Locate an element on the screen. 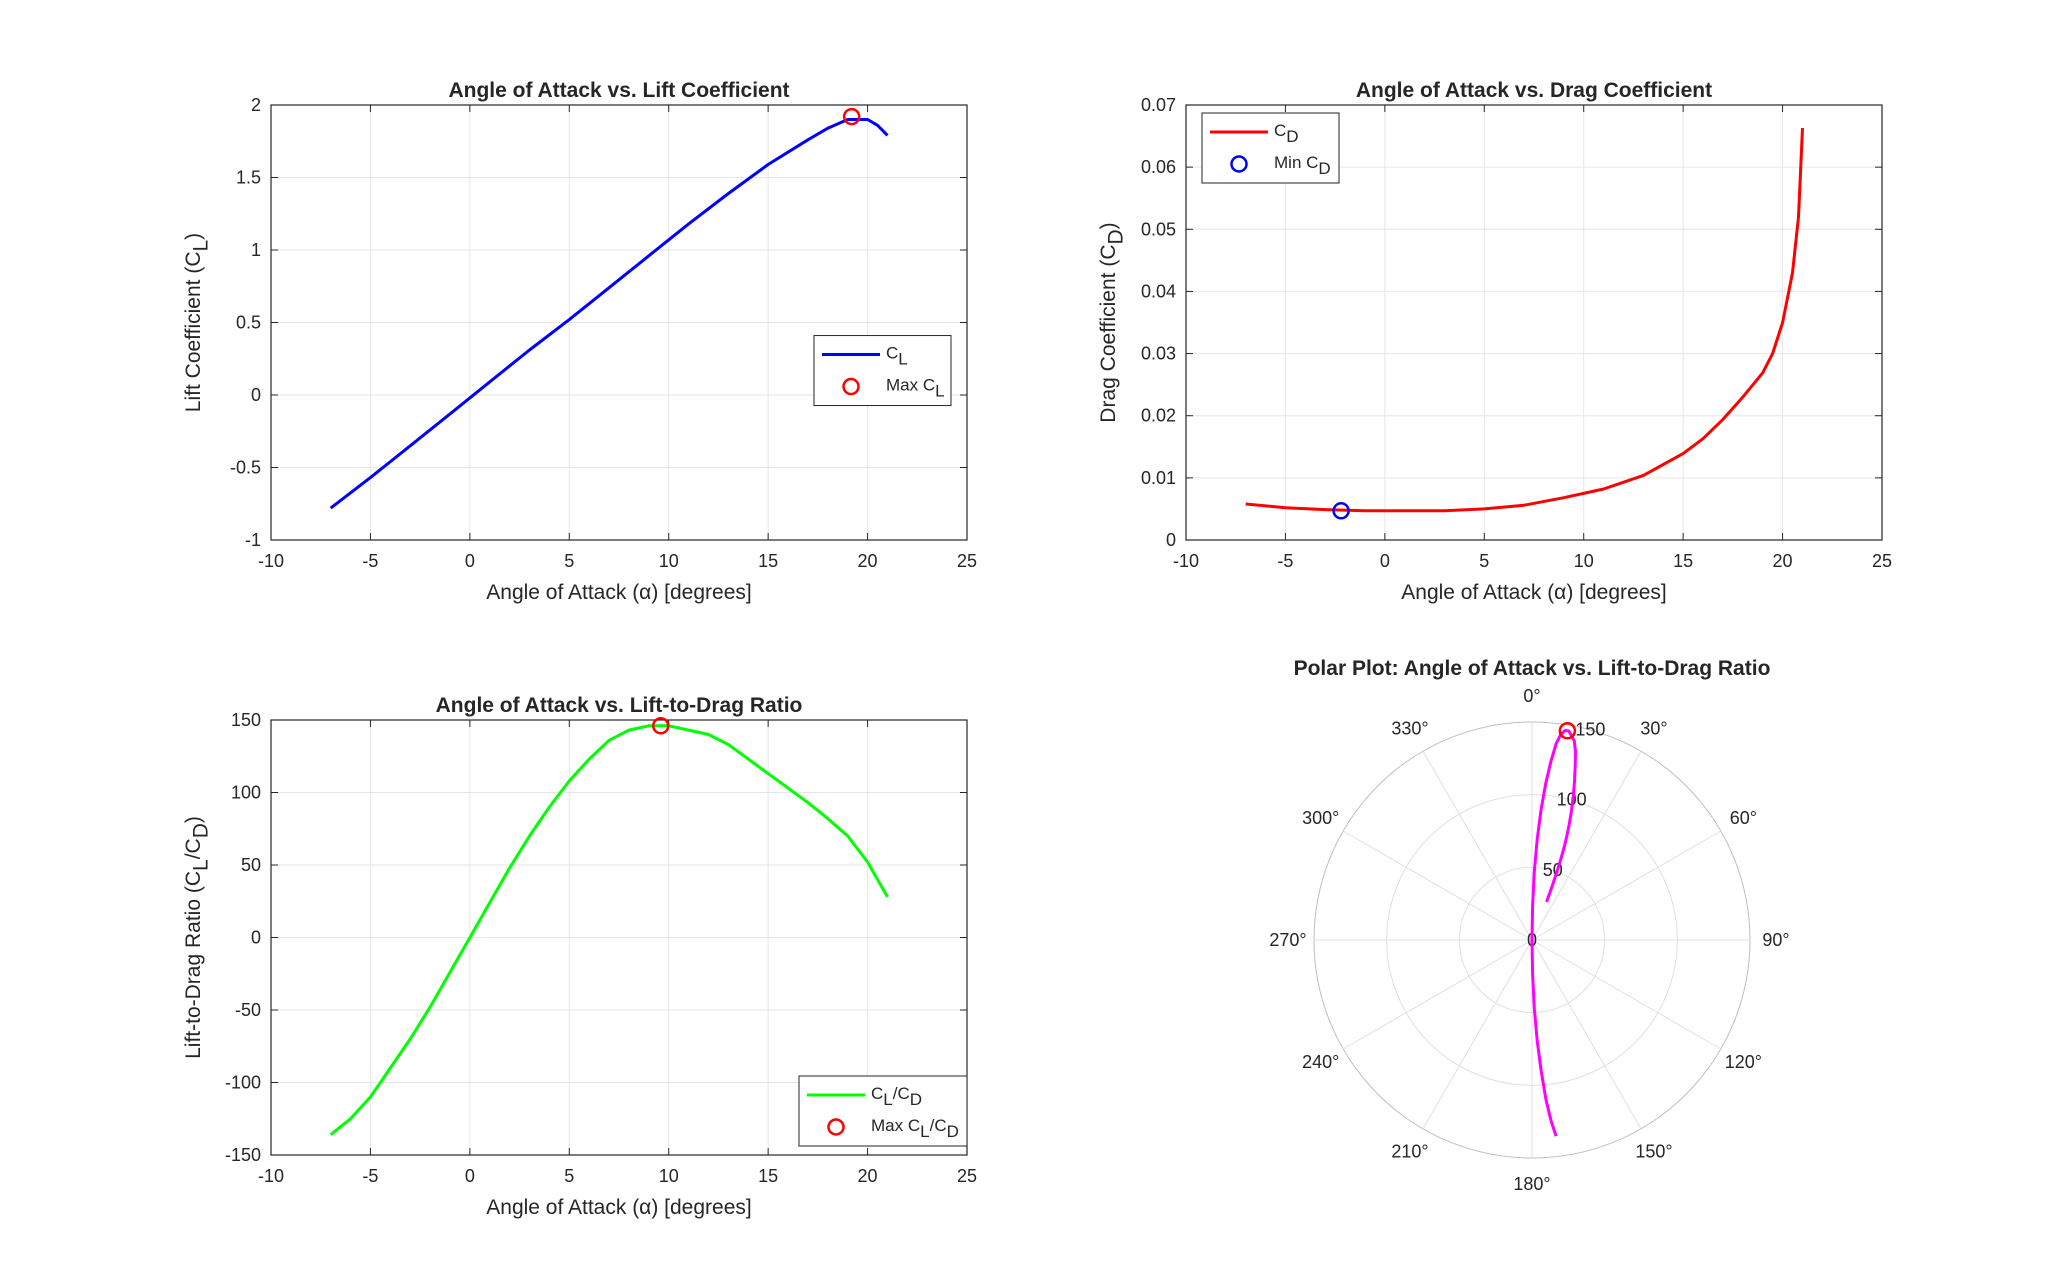 The image size is (2048, 1280). y-axis-label: Drag Coefficient (CD) is located at coordinates (1112, 322).